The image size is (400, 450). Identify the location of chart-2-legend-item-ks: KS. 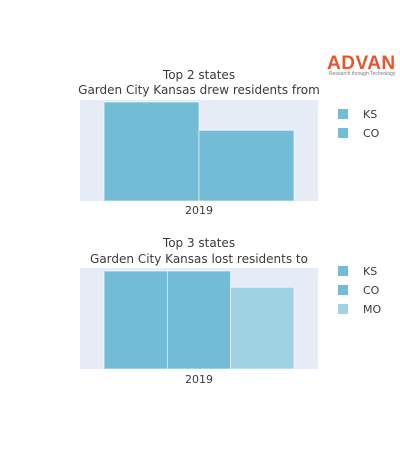
(357, 271).